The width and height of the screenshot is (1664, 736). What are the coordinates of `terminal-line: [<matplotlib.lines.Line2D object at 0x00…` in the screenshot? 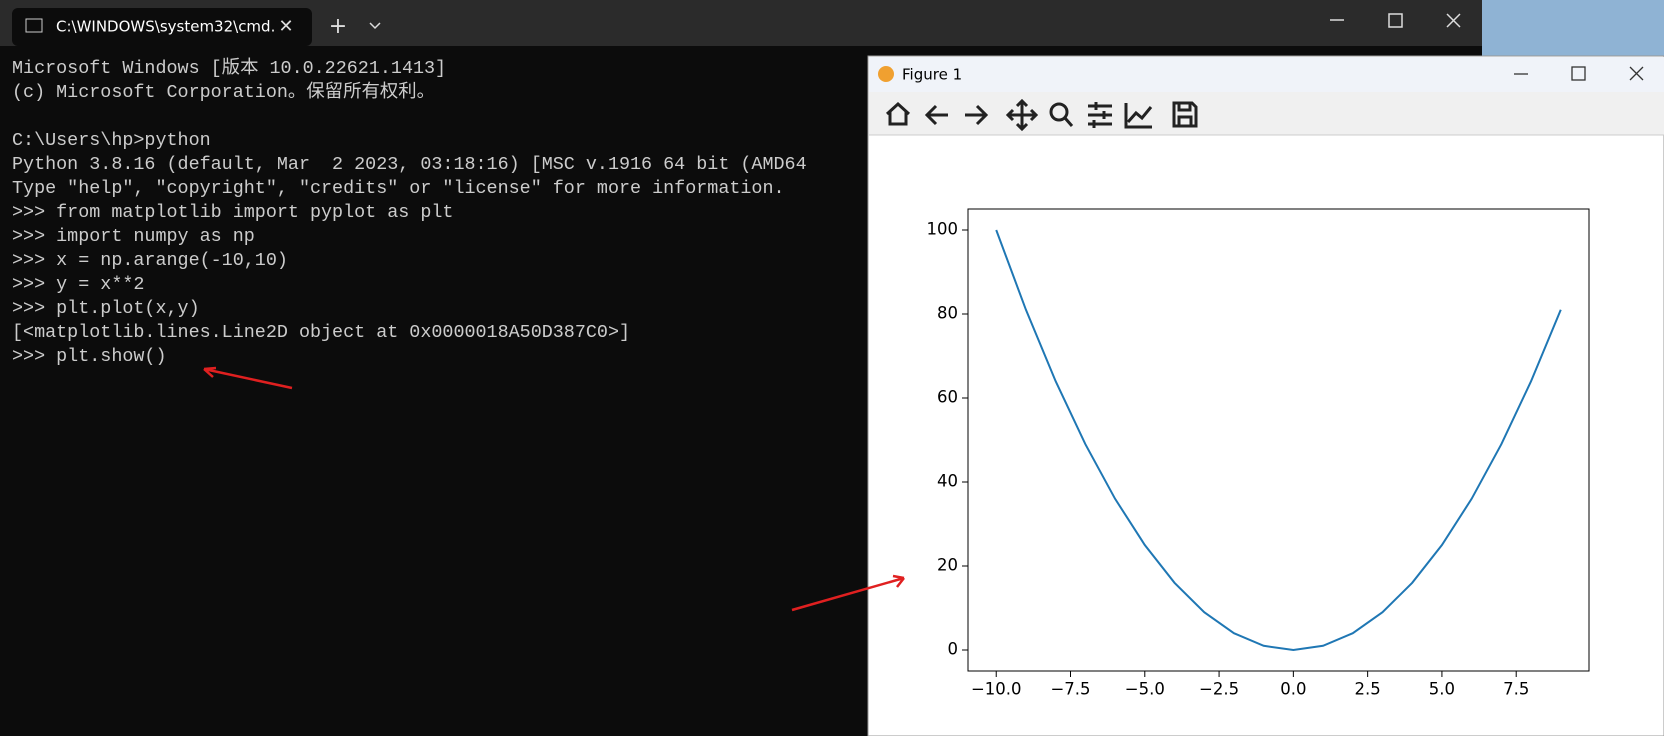 It's located at (321, 332).